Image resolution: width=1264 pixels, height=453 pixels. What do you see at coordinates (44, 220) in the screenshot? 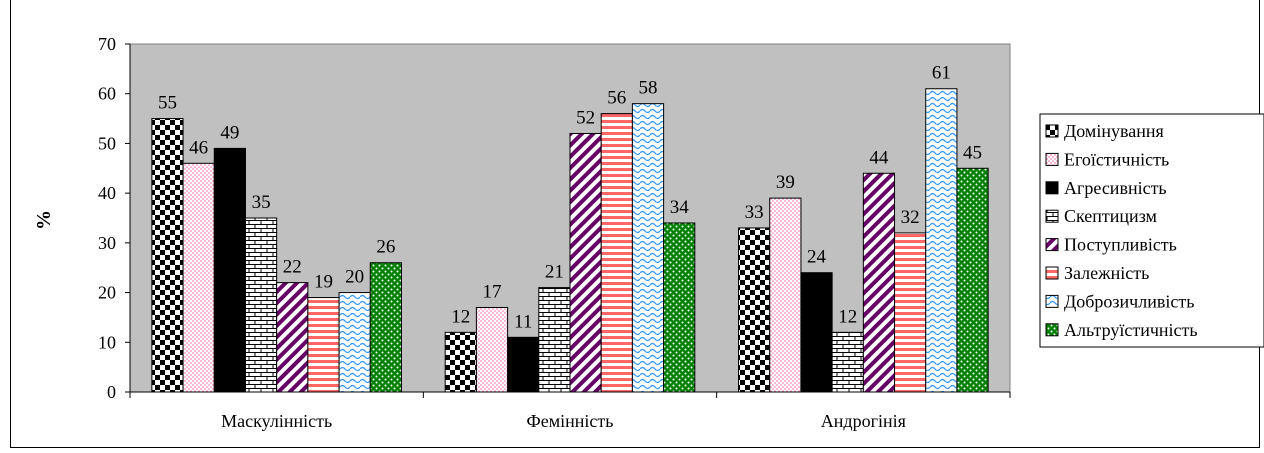
I see `y-axis-title: %` at bounding box center [44, 220].